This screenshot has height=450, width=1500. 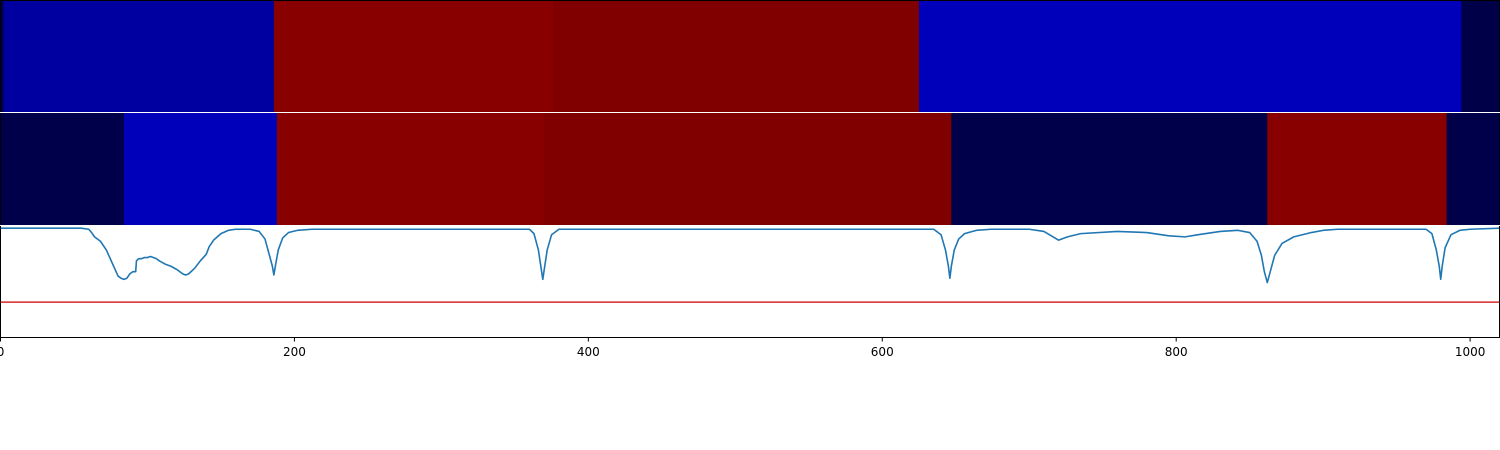 I want to click on x-tick-label: 1000, so click(x=1470, y=352).